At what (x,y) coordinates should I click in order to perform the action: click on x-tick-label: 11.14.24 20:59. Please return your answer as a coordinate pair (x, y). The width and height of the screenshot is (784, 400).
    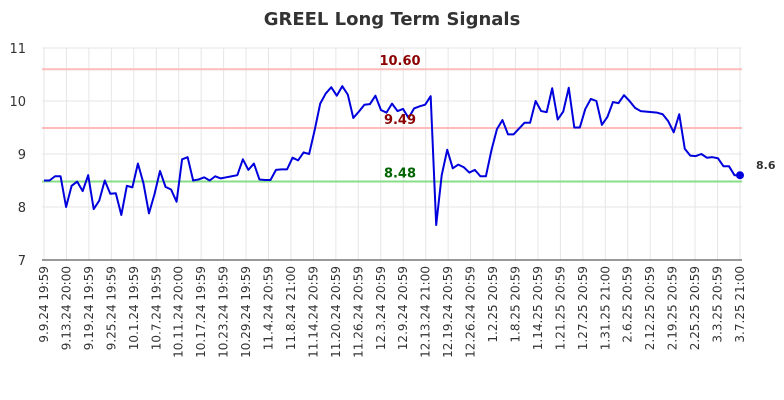
    Looking at the image, I should click on (313, 312).